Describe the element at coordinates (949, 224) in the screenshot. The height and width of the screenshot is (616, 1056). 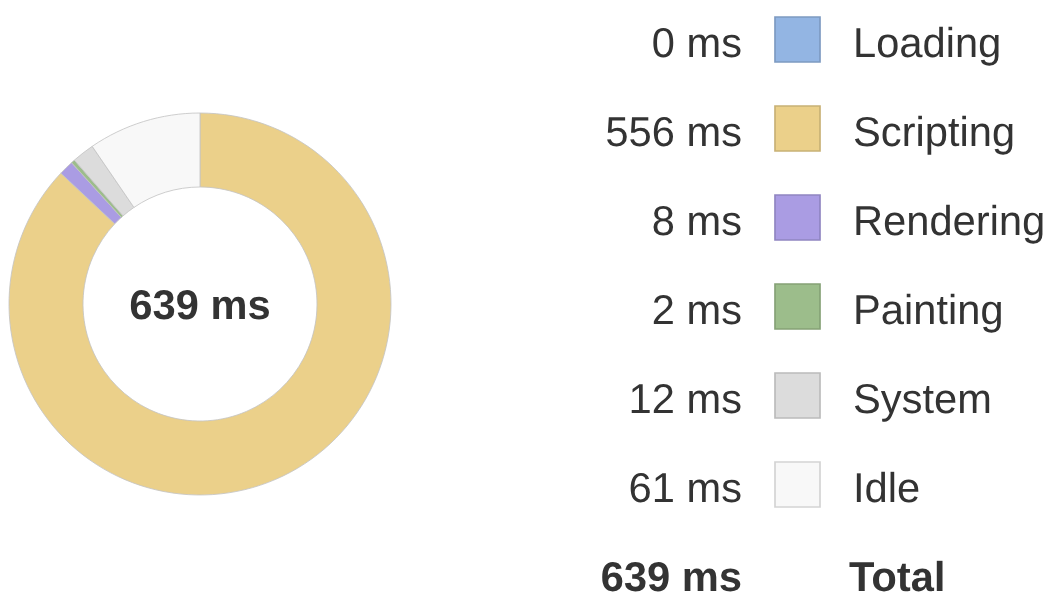
I see `legend-label: Rendering` at that location.